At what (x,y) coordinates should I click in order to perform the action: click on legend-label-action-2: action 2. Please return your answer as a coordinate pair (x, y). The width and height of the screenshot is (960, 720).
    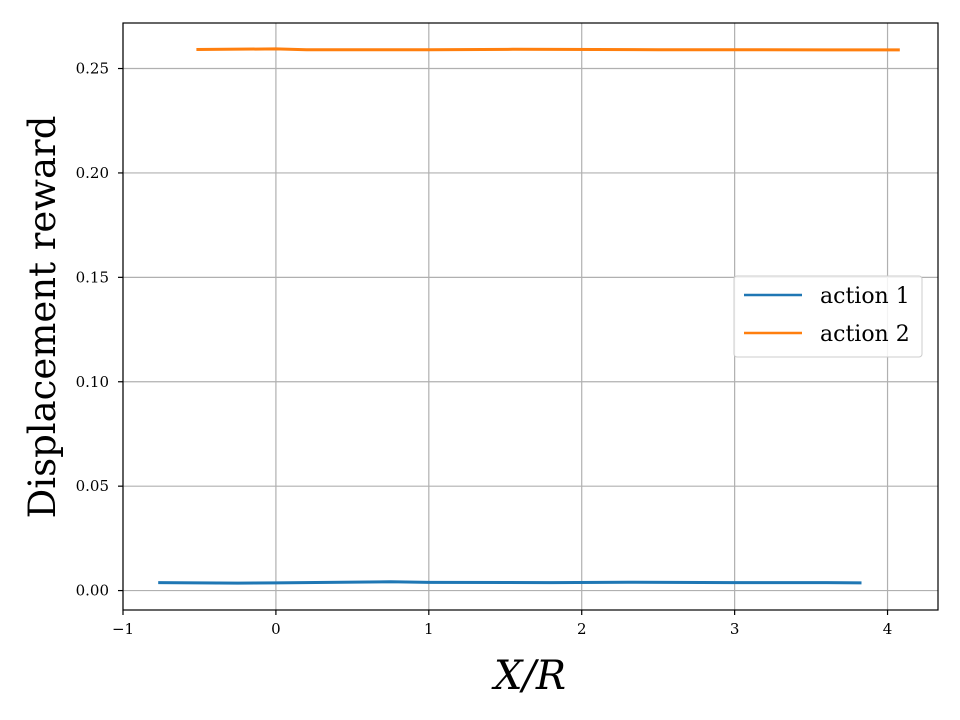
    Looking at the image, I should click on (865, 334).